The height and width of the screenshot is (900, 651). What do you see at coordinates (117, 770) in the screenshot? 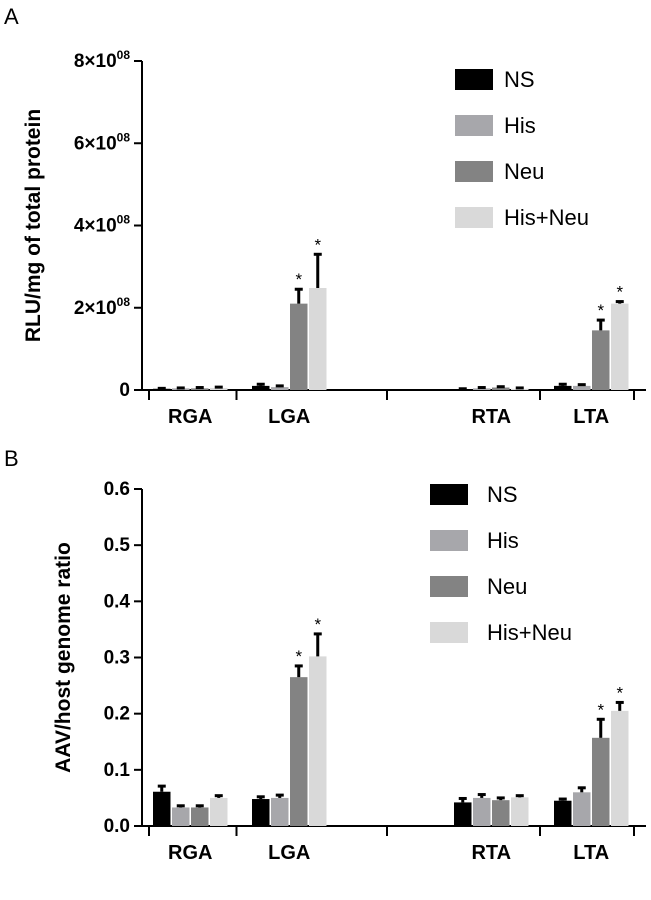
I see `y-tick-label: 0.1` at bounding box center [117, 770].